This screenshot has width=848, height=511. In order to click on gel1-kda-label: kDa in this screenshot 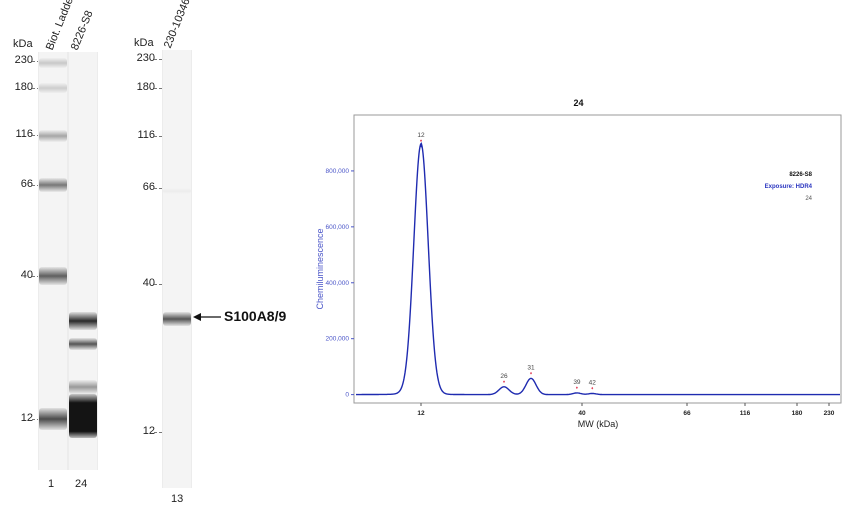, I will do `click(23, 44)`.